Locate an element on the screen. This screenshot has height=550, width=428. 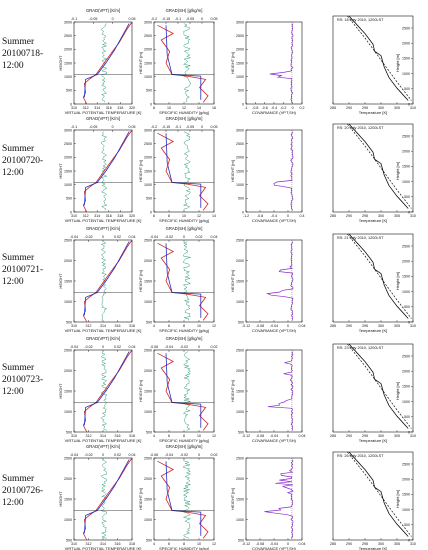
bottom-tick-label: 0 is located at coordinates (288, 216).